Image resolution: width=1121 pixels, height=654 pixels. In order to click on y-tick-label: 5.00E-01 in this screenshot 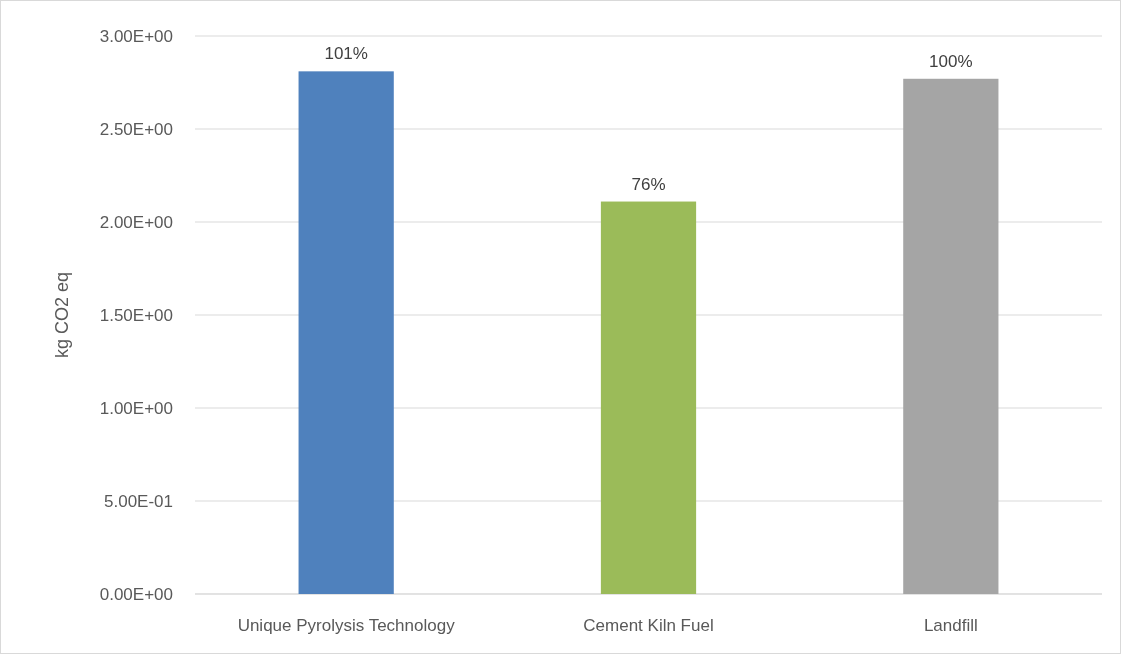, I will do `click(138, 501)`.